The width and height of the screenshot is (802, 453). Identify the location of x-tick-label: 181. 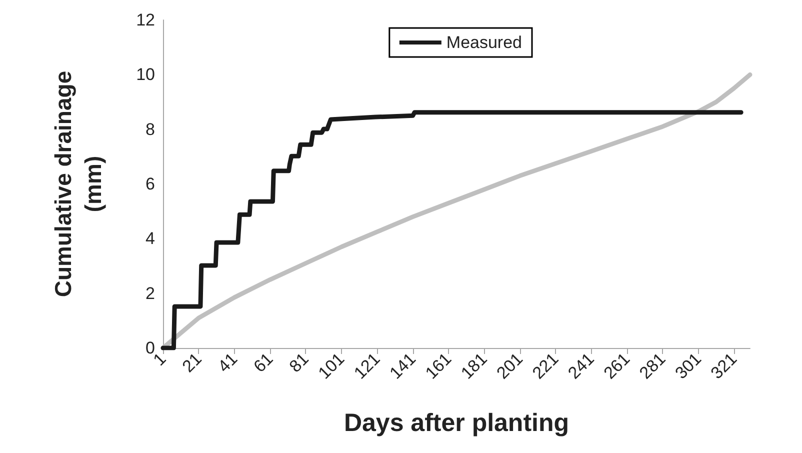
(474, 366).